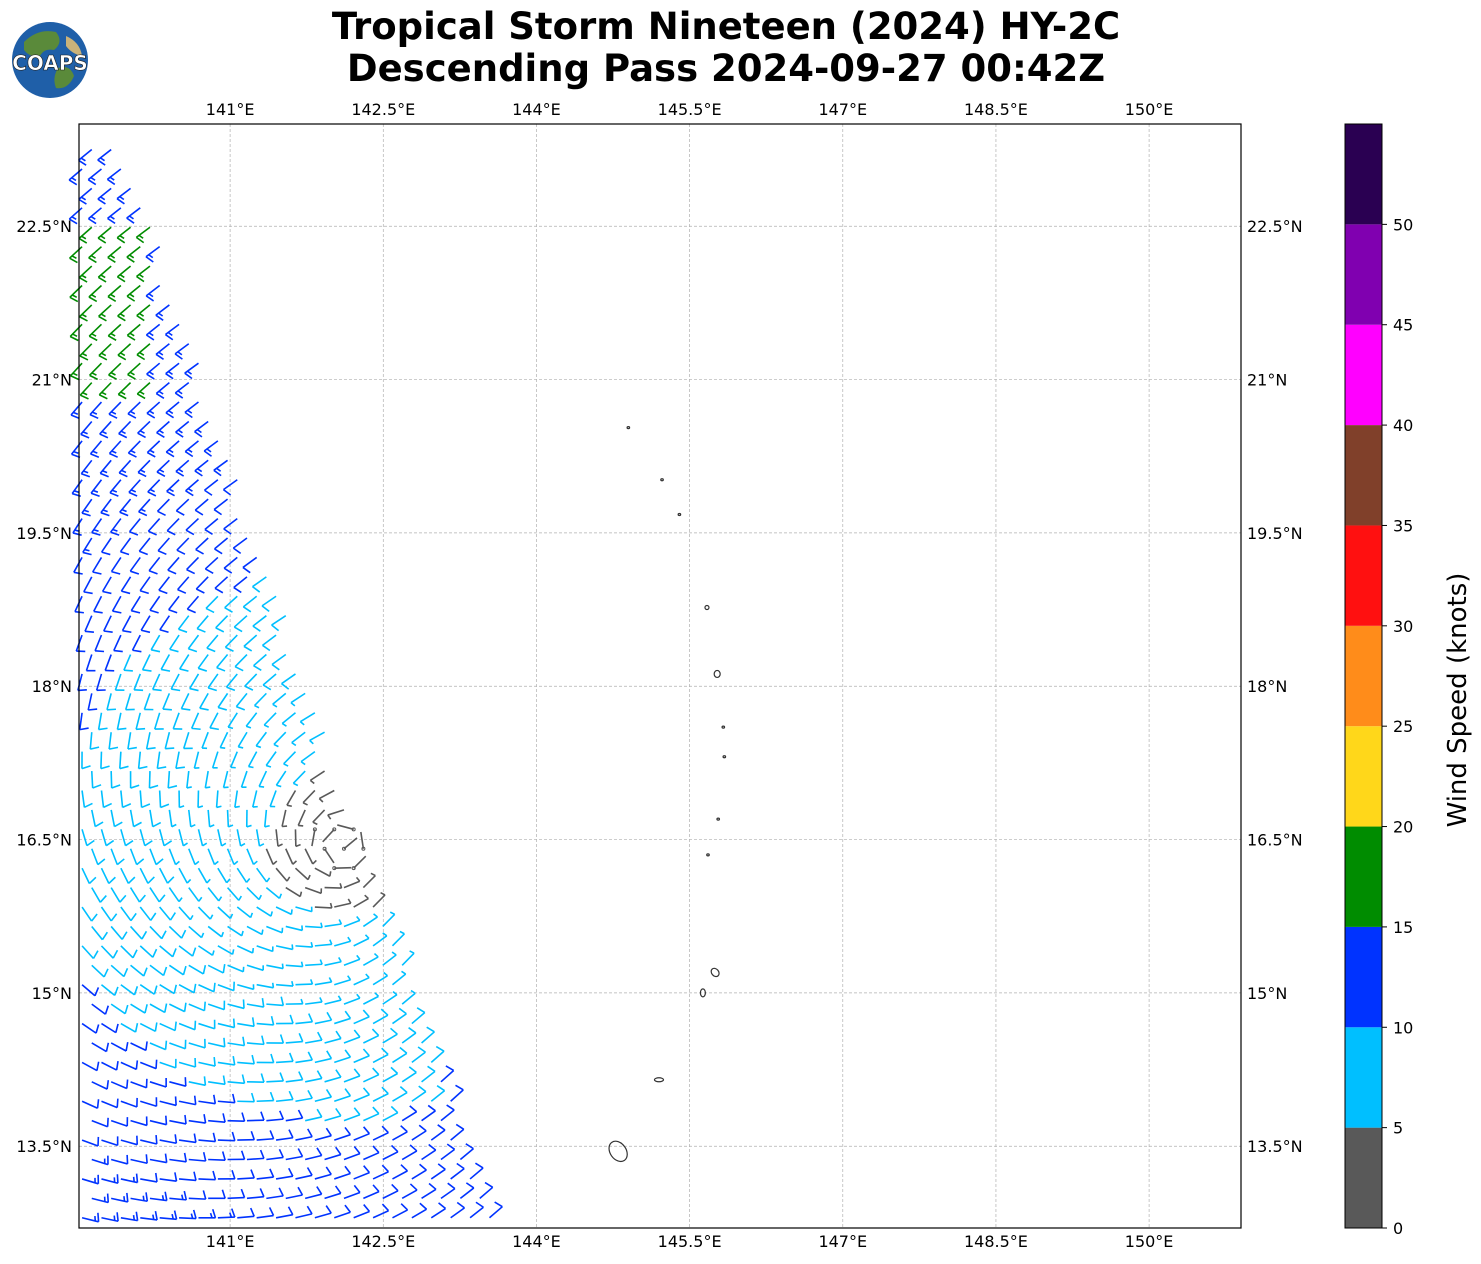 The width and height of the screenshot is (1481, 1264). Describe the element at coordinates (230, 1241) in the screenshot. I see `lon-label-bottom: 141°E` at that location.